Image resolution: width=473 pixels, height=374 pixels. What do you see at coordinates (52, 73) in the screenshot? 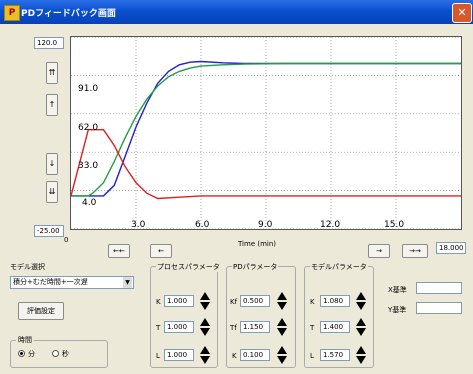
I see `scroll-up-fast-button: ⇈` at bounding box center [52, 73].